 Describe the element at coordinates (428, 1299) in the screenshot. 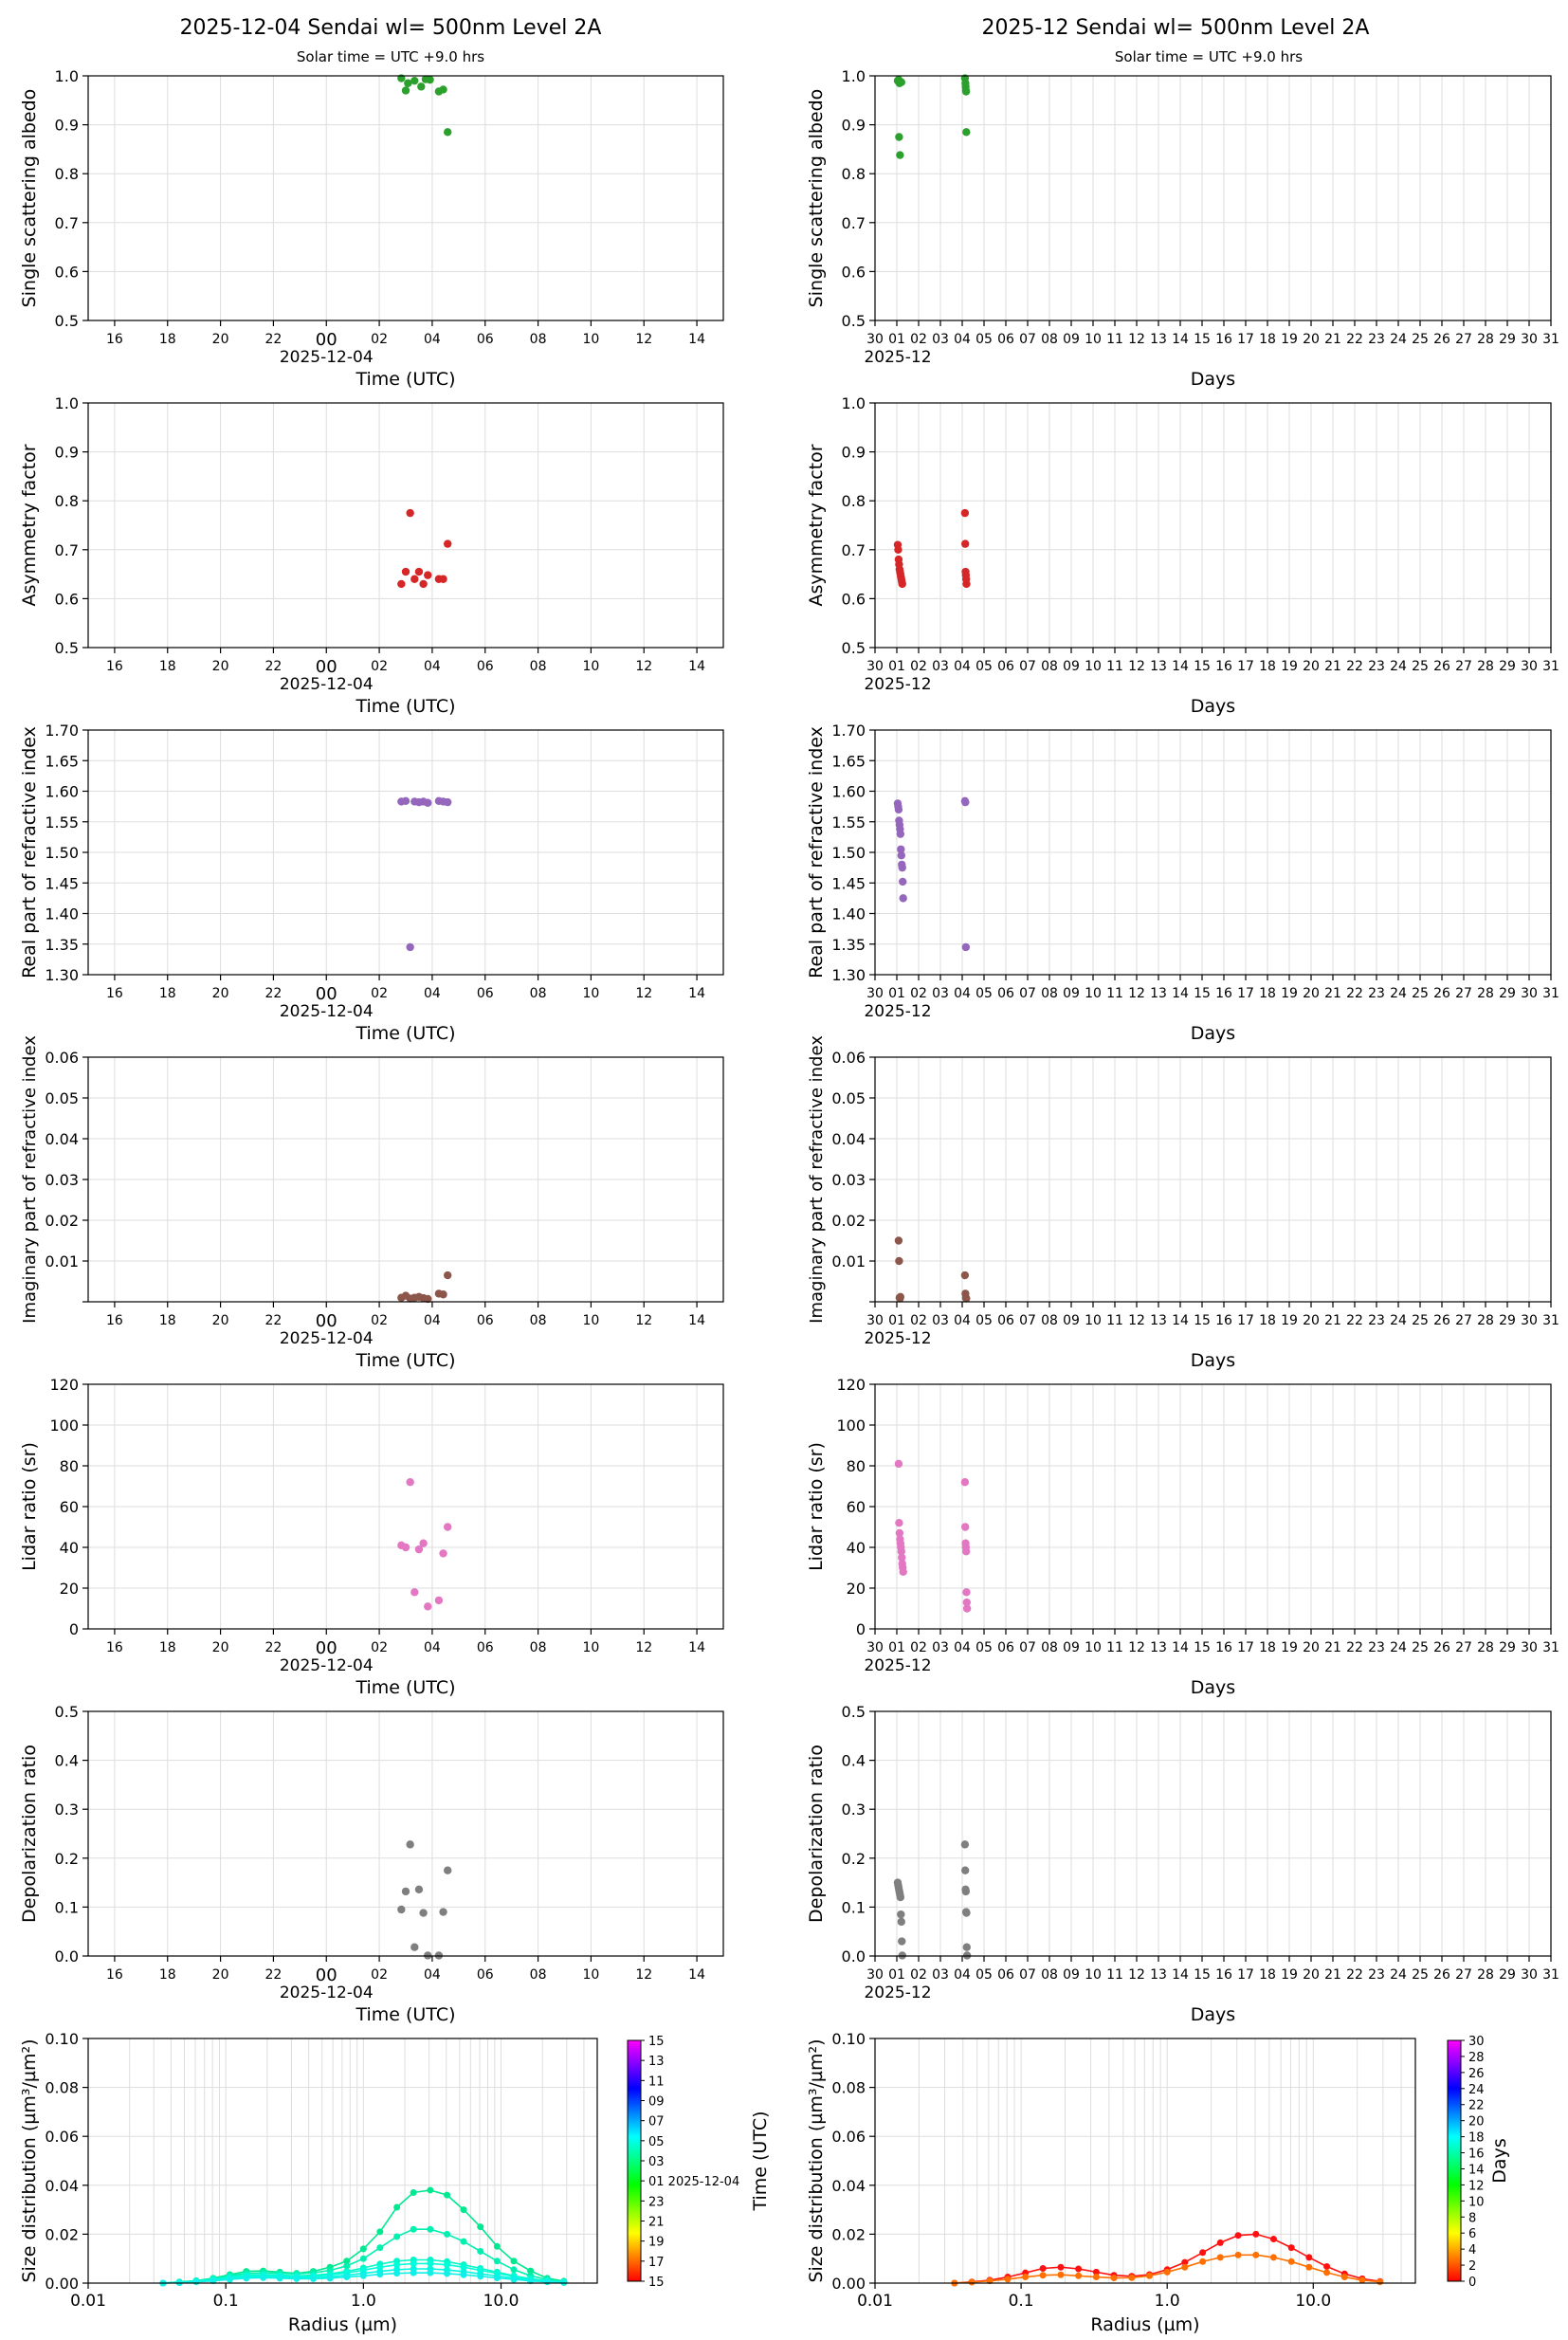

I see `imag-ri-daily-point` at that location.